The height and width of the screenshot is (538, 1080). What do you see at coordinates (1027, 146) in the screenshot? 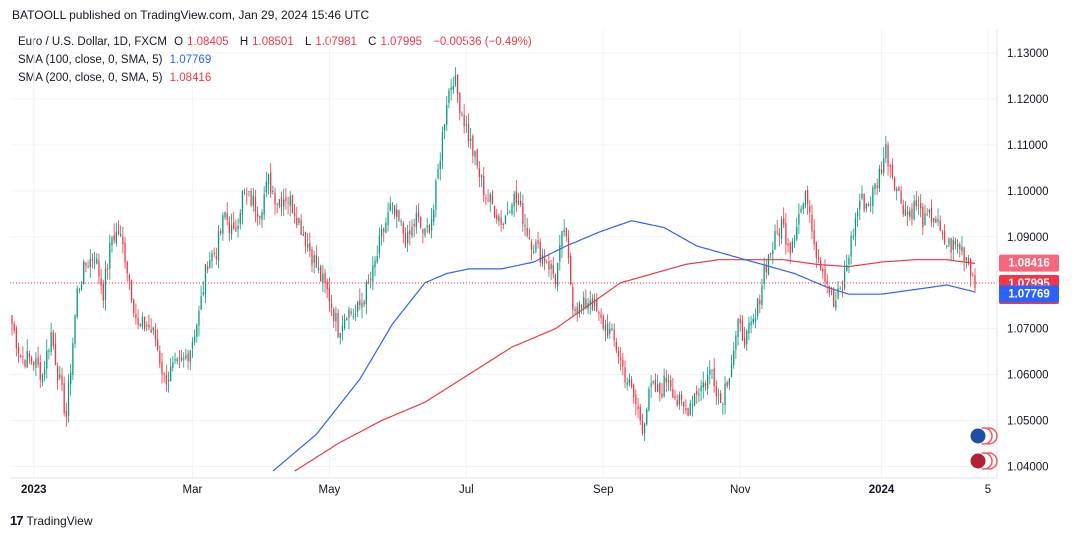
I see `y-tick-label: 1.11000` at bounding box center [1027, 146].